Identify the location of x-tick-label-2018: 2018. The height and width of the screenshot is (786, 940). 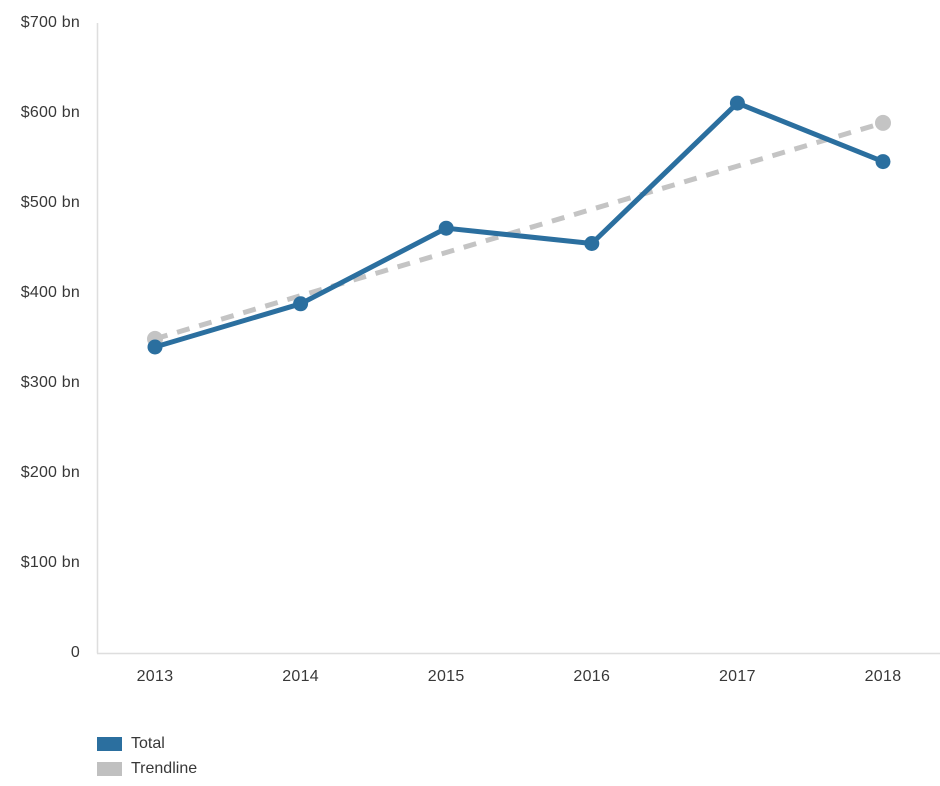
(883, 676).